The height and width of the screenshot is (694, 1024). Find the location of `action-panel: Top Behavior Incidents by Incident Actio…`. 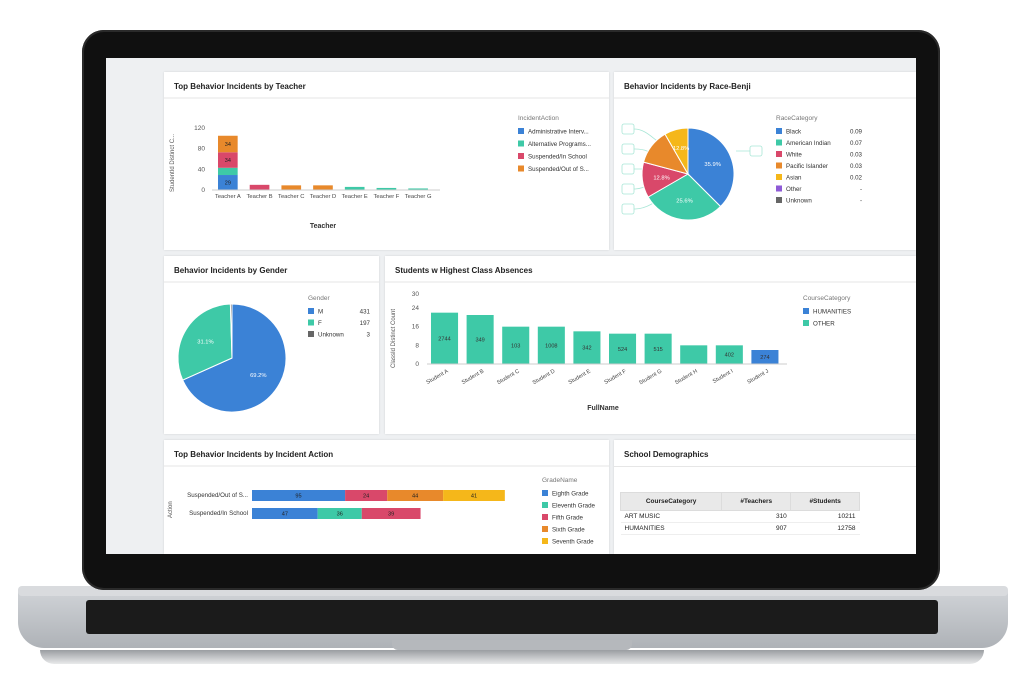

action-panel: Top Behavior Incidents by Incident Actio… is located at coordinates (386, 497).